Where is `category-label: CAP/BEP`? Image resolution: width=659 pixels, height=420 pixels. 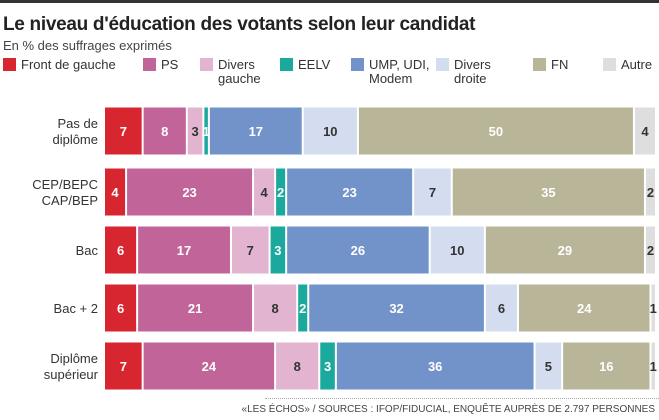
category-label: CAP/BEP is located at coordinates (70, 200).